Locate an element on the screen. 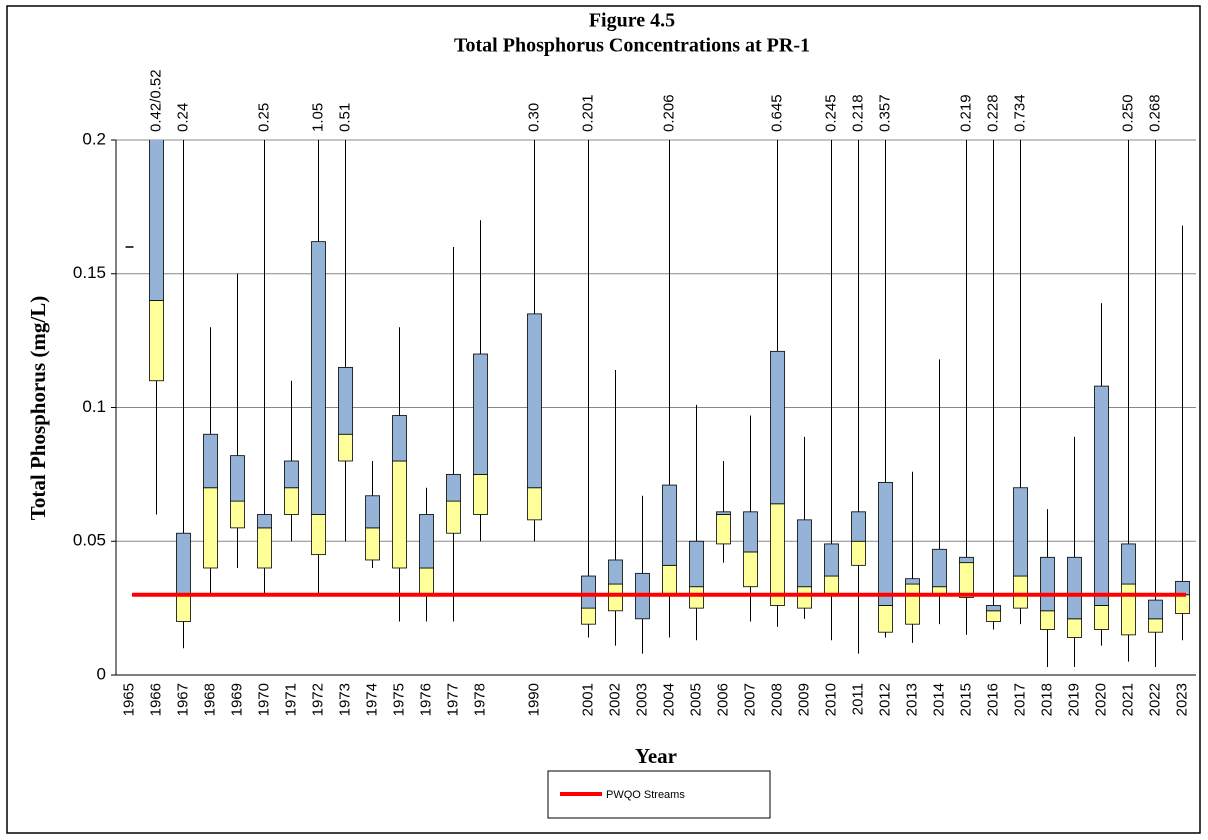  max-label: 0.219 is located at coordinates (965, 113).